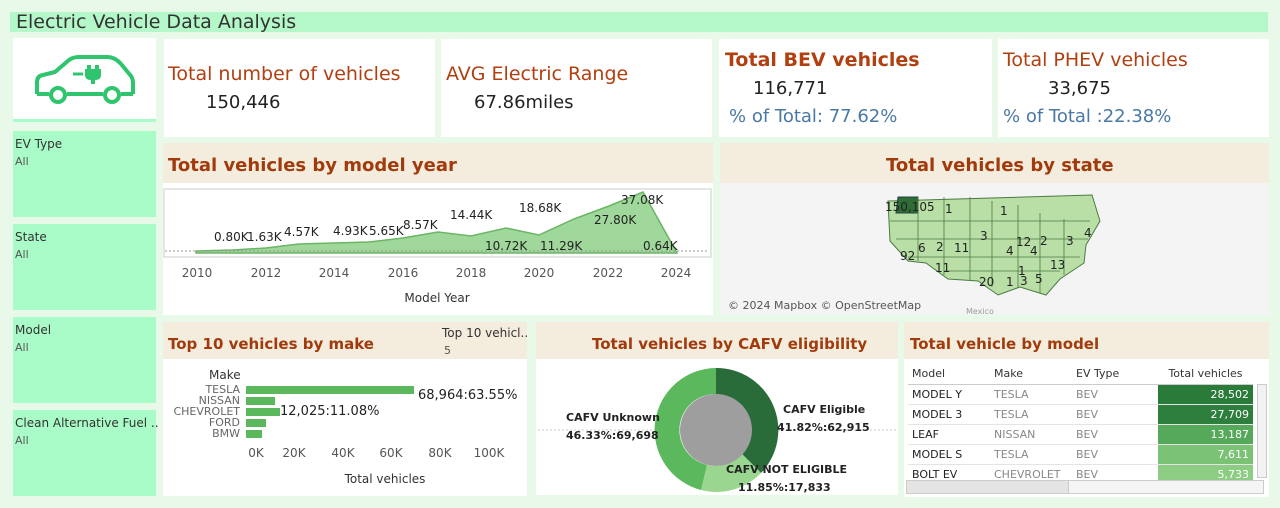 The image size is (1280, 508). I want to click on kpi-value: 150,446, so click(243, 102).